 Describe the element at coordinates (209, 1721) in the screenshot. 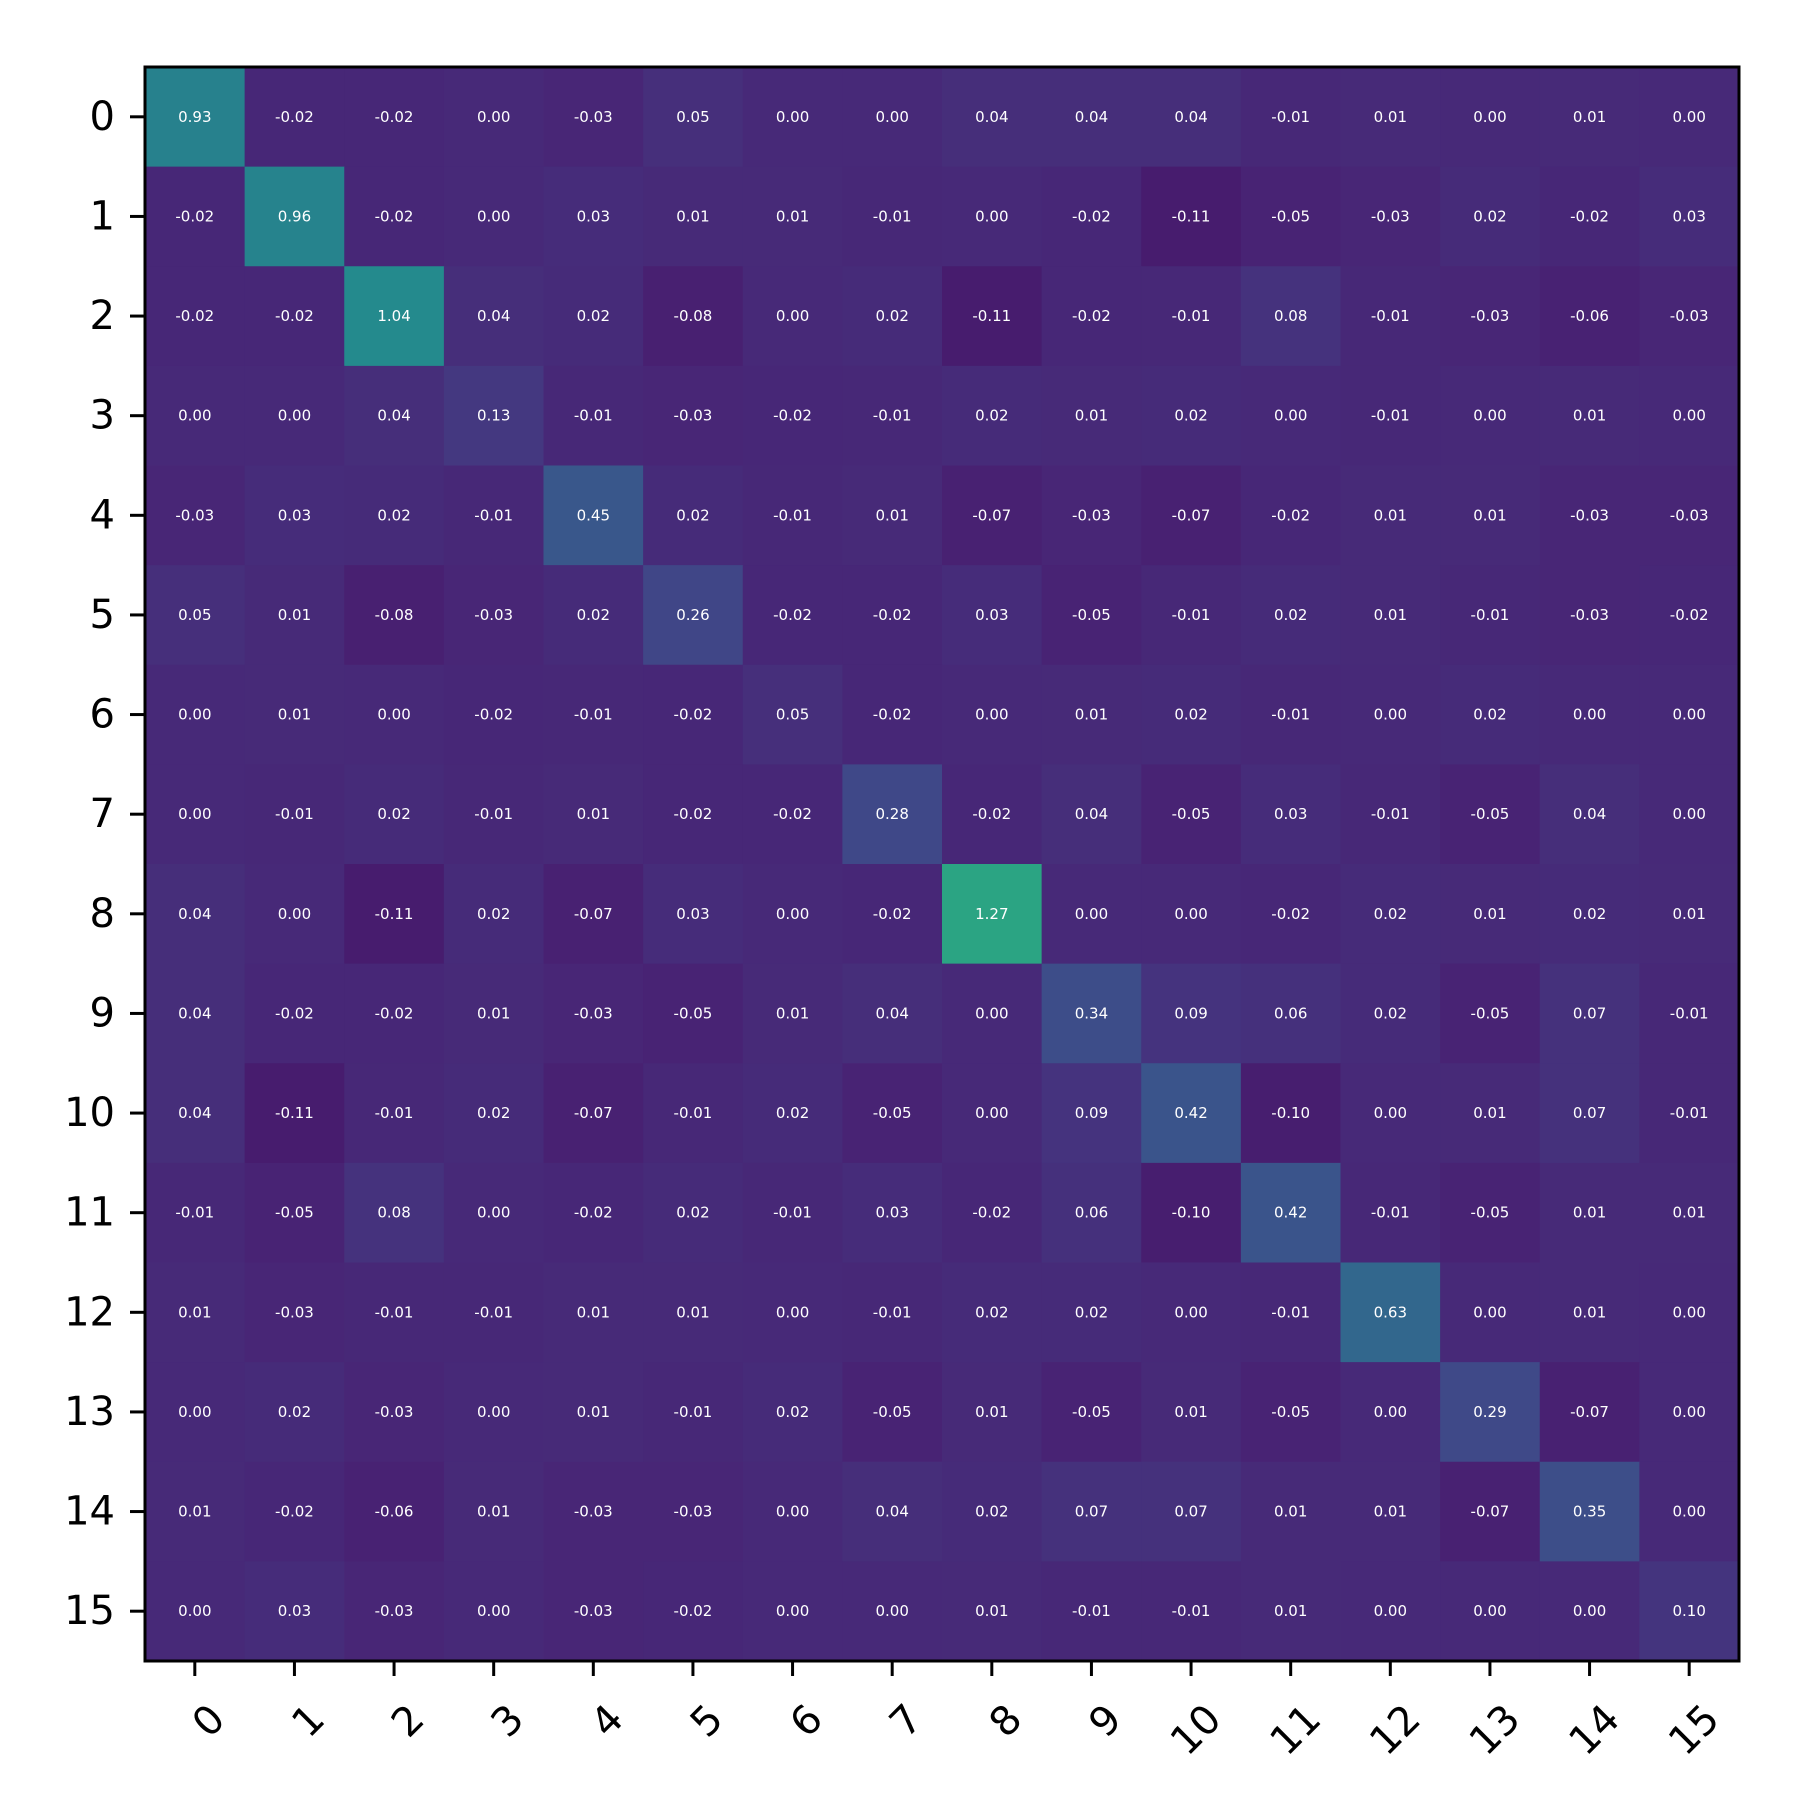

I see `x-tick-label: 0` at that location.